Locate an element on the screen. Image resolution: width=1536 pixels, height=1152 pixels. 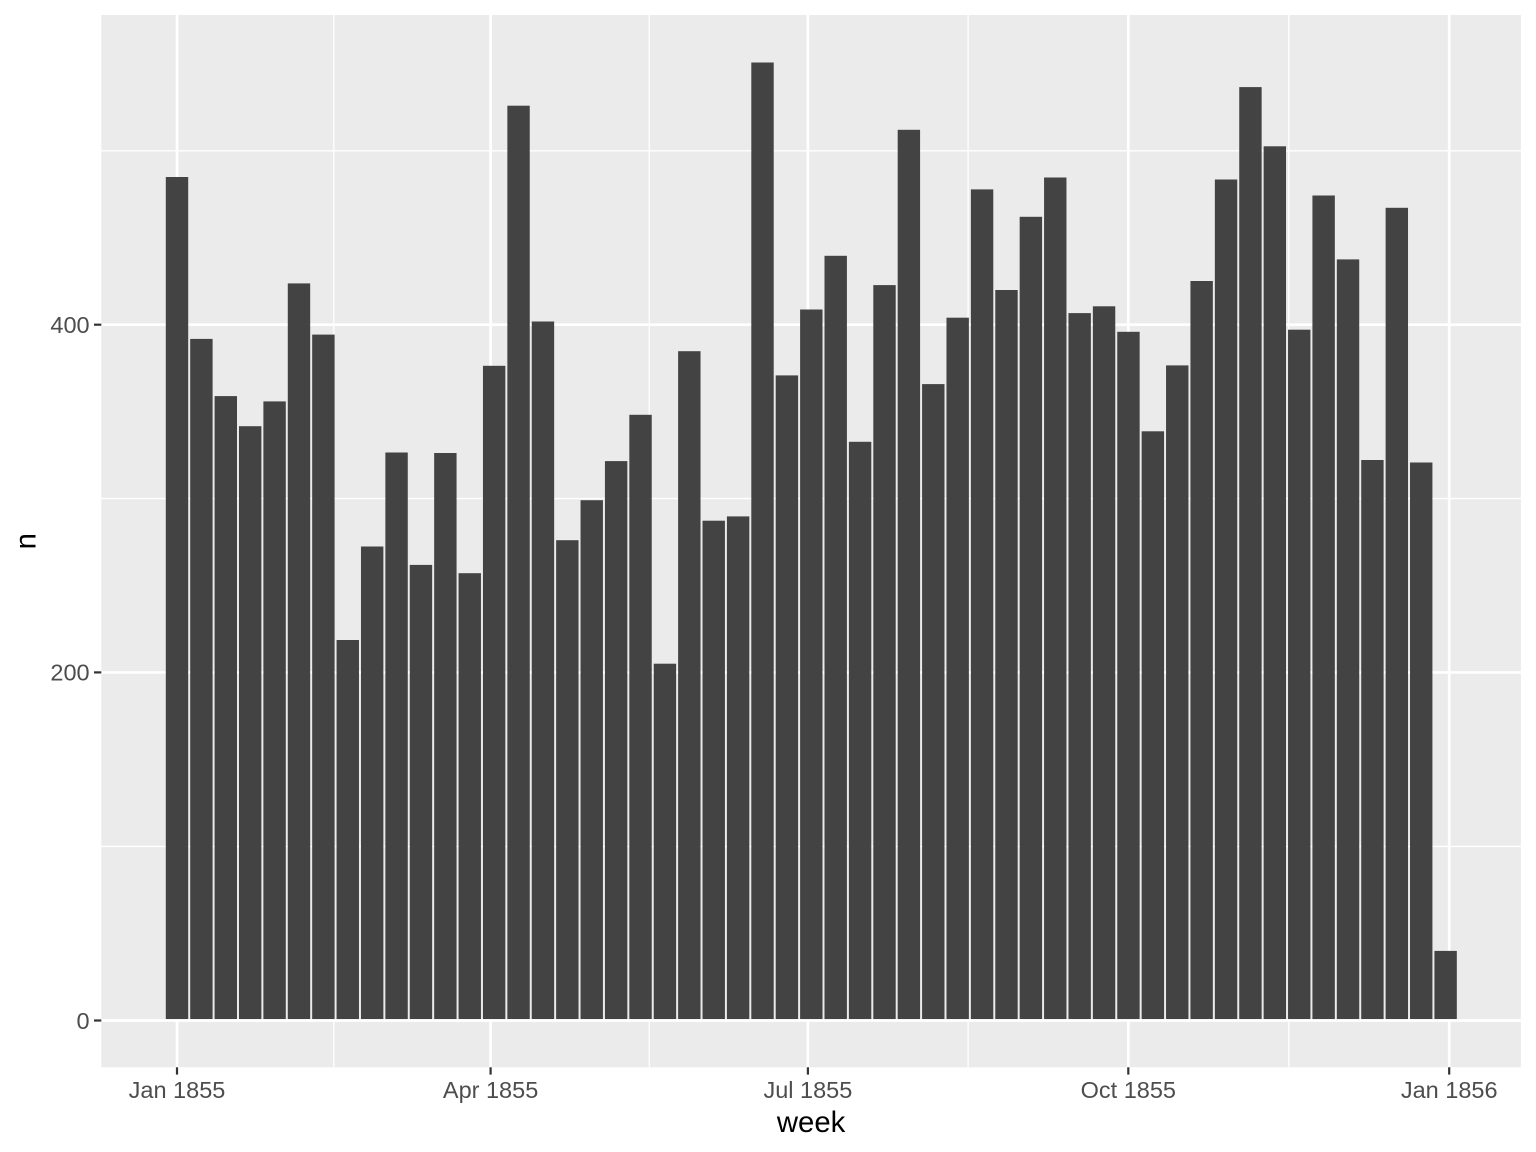
svg-text: Jan 1855 is located at coordinates (177, 1090).